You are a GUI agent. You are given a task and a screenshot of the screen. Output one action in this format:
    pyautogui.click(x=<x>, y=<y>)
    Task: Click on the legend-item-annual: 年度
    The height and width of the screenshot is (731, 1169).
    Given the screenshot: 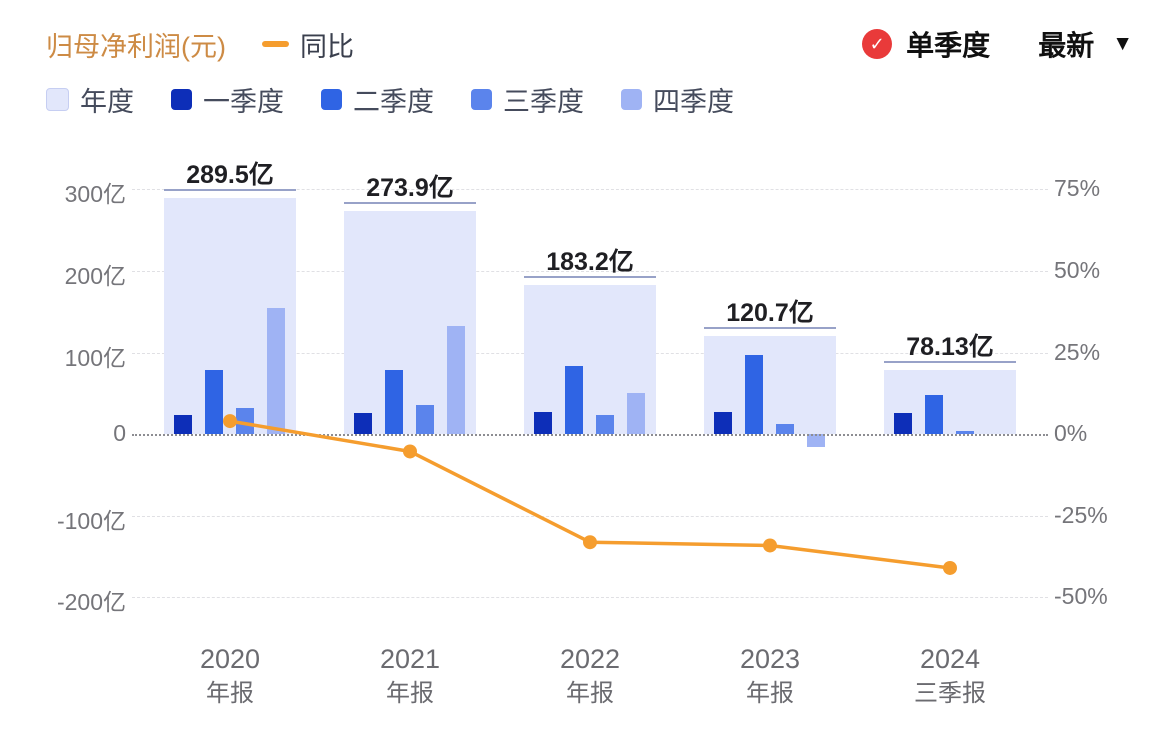 What is the action you would take?
    pyautogui.click(x=90, y=99)
    